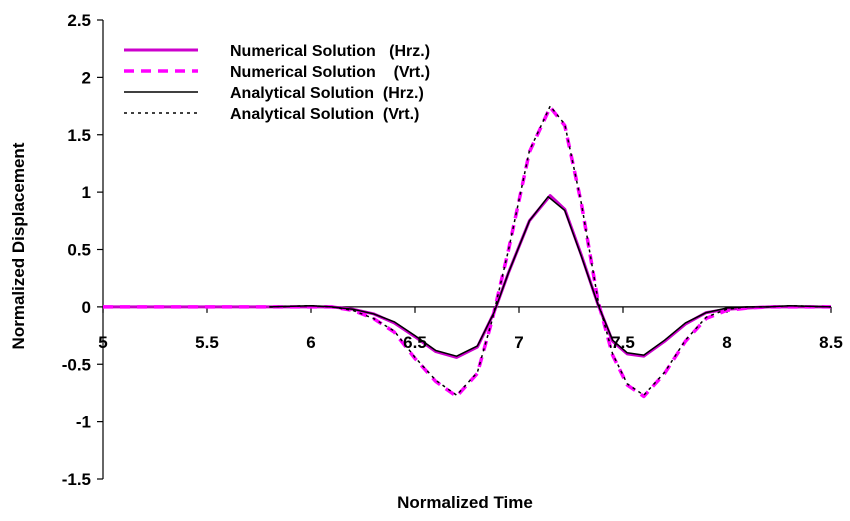 This screenshot has height=521, width=850. Describe the element at coordinates (415, 342) in the screenshot. I see `x-tick-label: 6.5` at that location.